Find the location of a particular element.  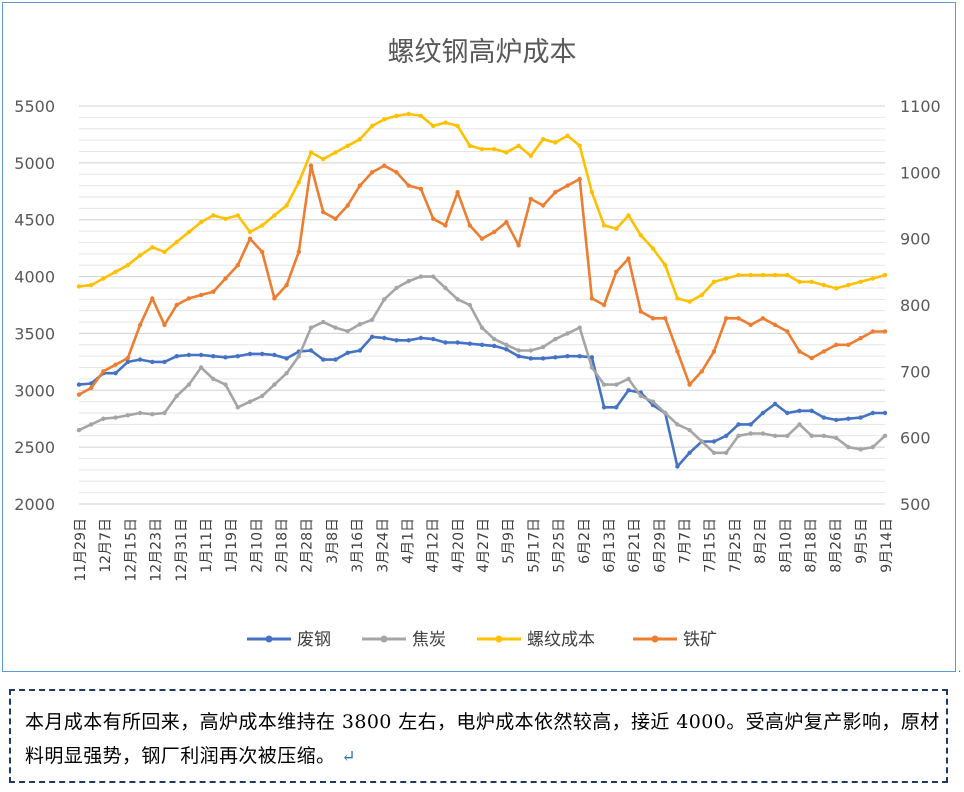

x-tick-label: 12月15日 is located at coordinates (131, 550).